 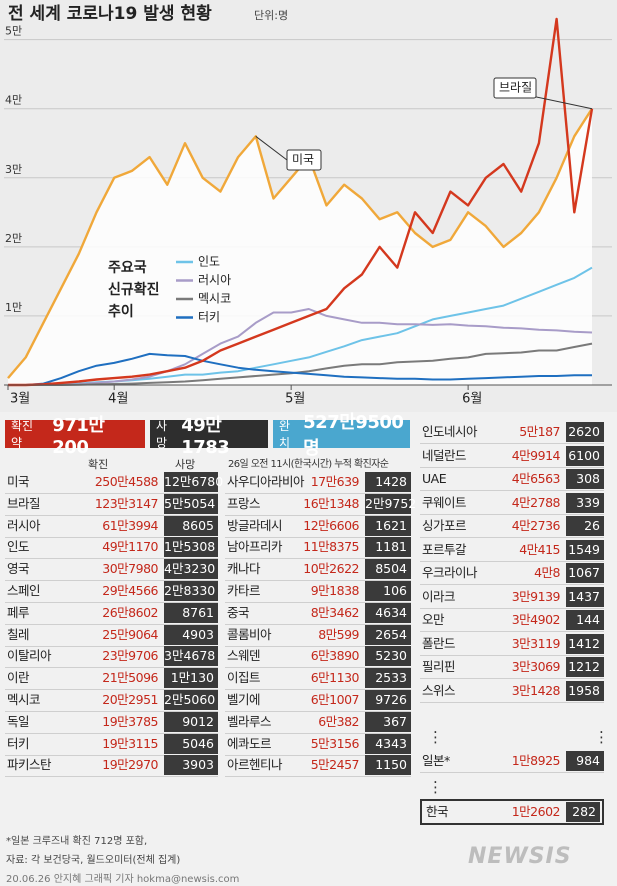 I want to click on summary-value: 49만1783, so click(x=205, y=436).